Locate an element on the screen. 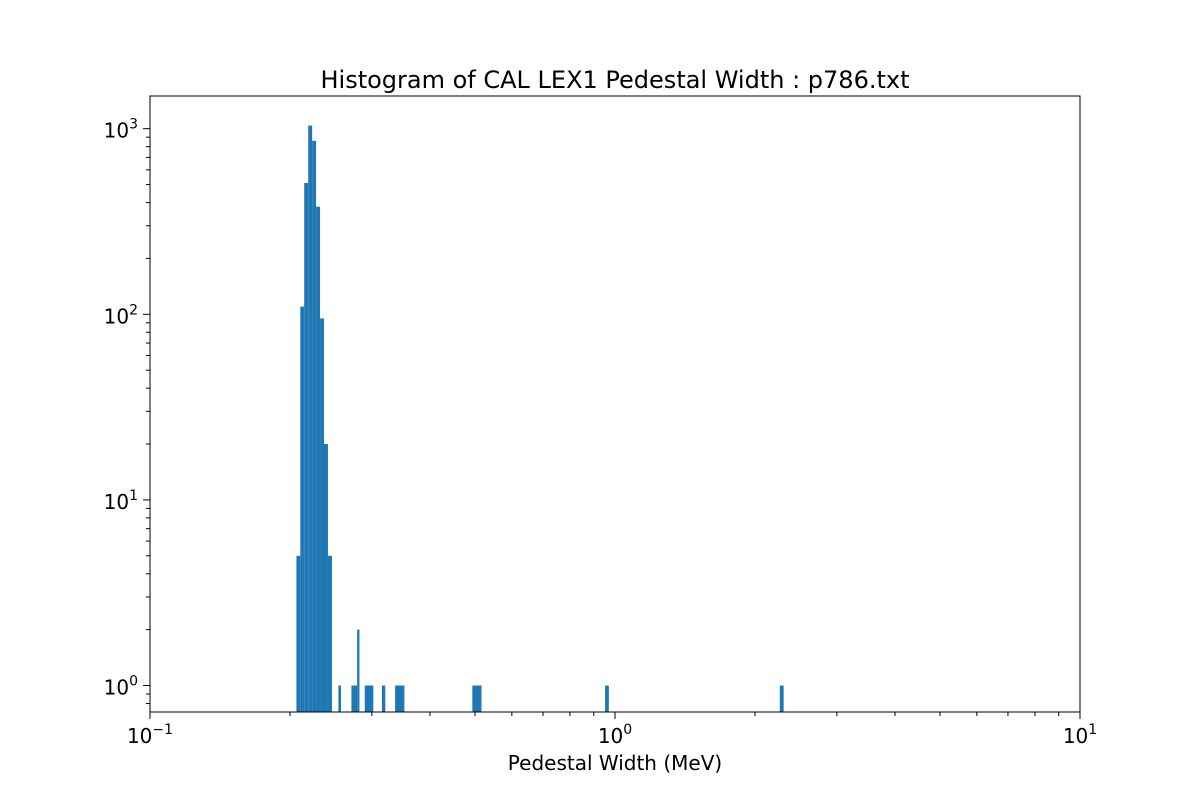  y-tick-exponent: 3 is located at coordinates (133, 125).